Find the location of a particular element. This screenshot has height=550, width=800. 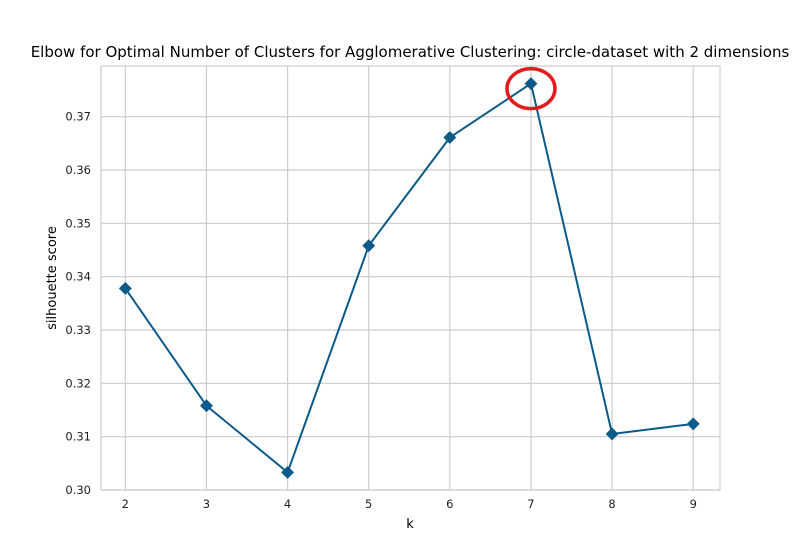

y-tick-label: 0.37 is located at coordinates (78, 117).